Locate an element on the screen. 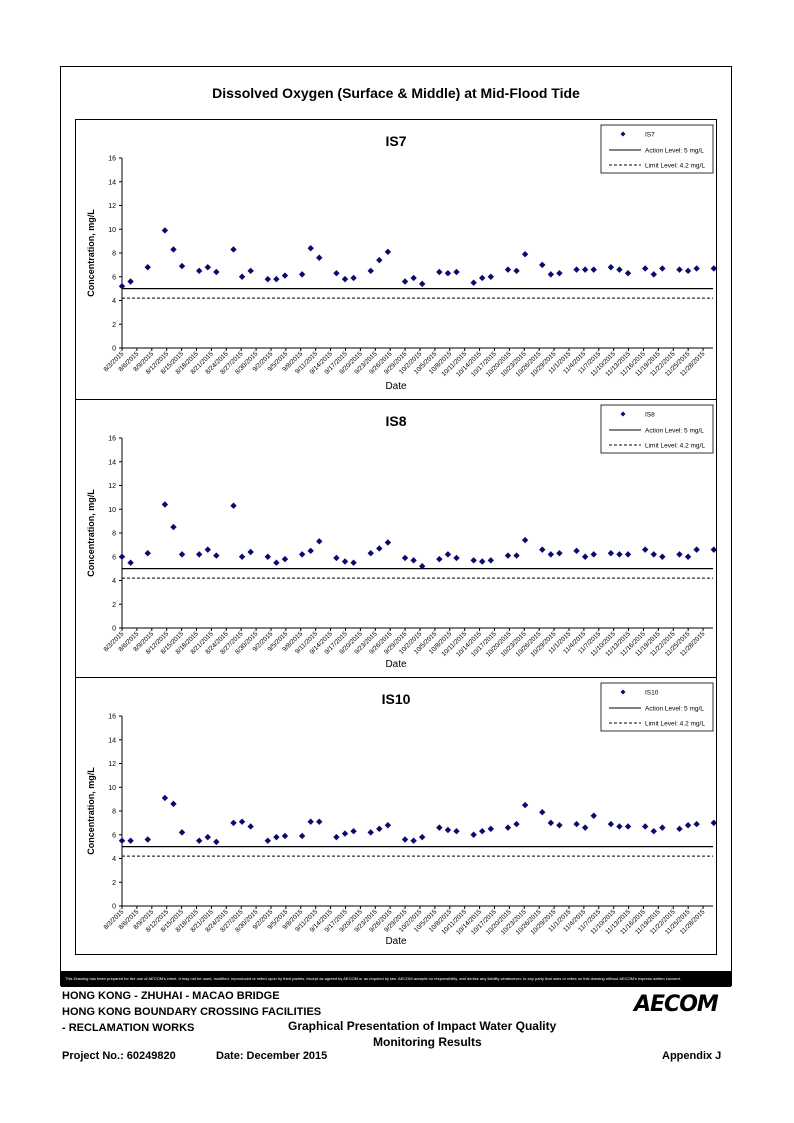 Image resolution: width=794 pixels, height=1123 pixels. project-line-2: HONG KONG BOUNDARY CROSSING FACILITIES is located at coordinates (192, 1012).